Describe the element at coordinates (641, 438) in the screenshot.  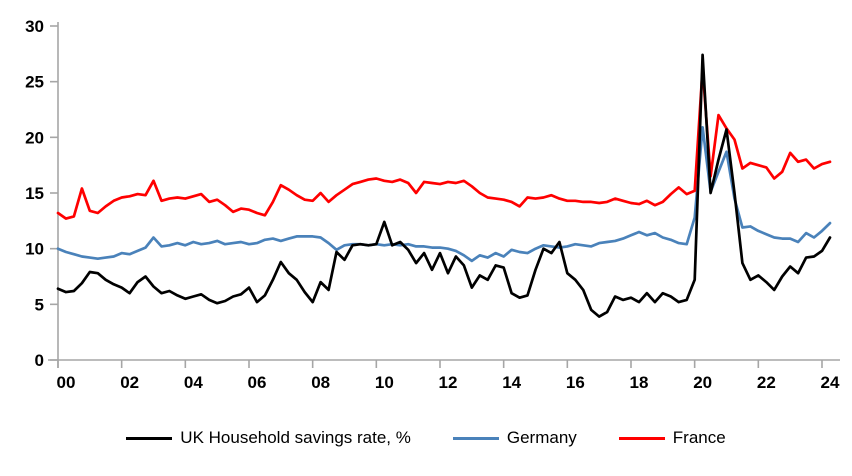
I see `france-line-swatch-icon` at that location.